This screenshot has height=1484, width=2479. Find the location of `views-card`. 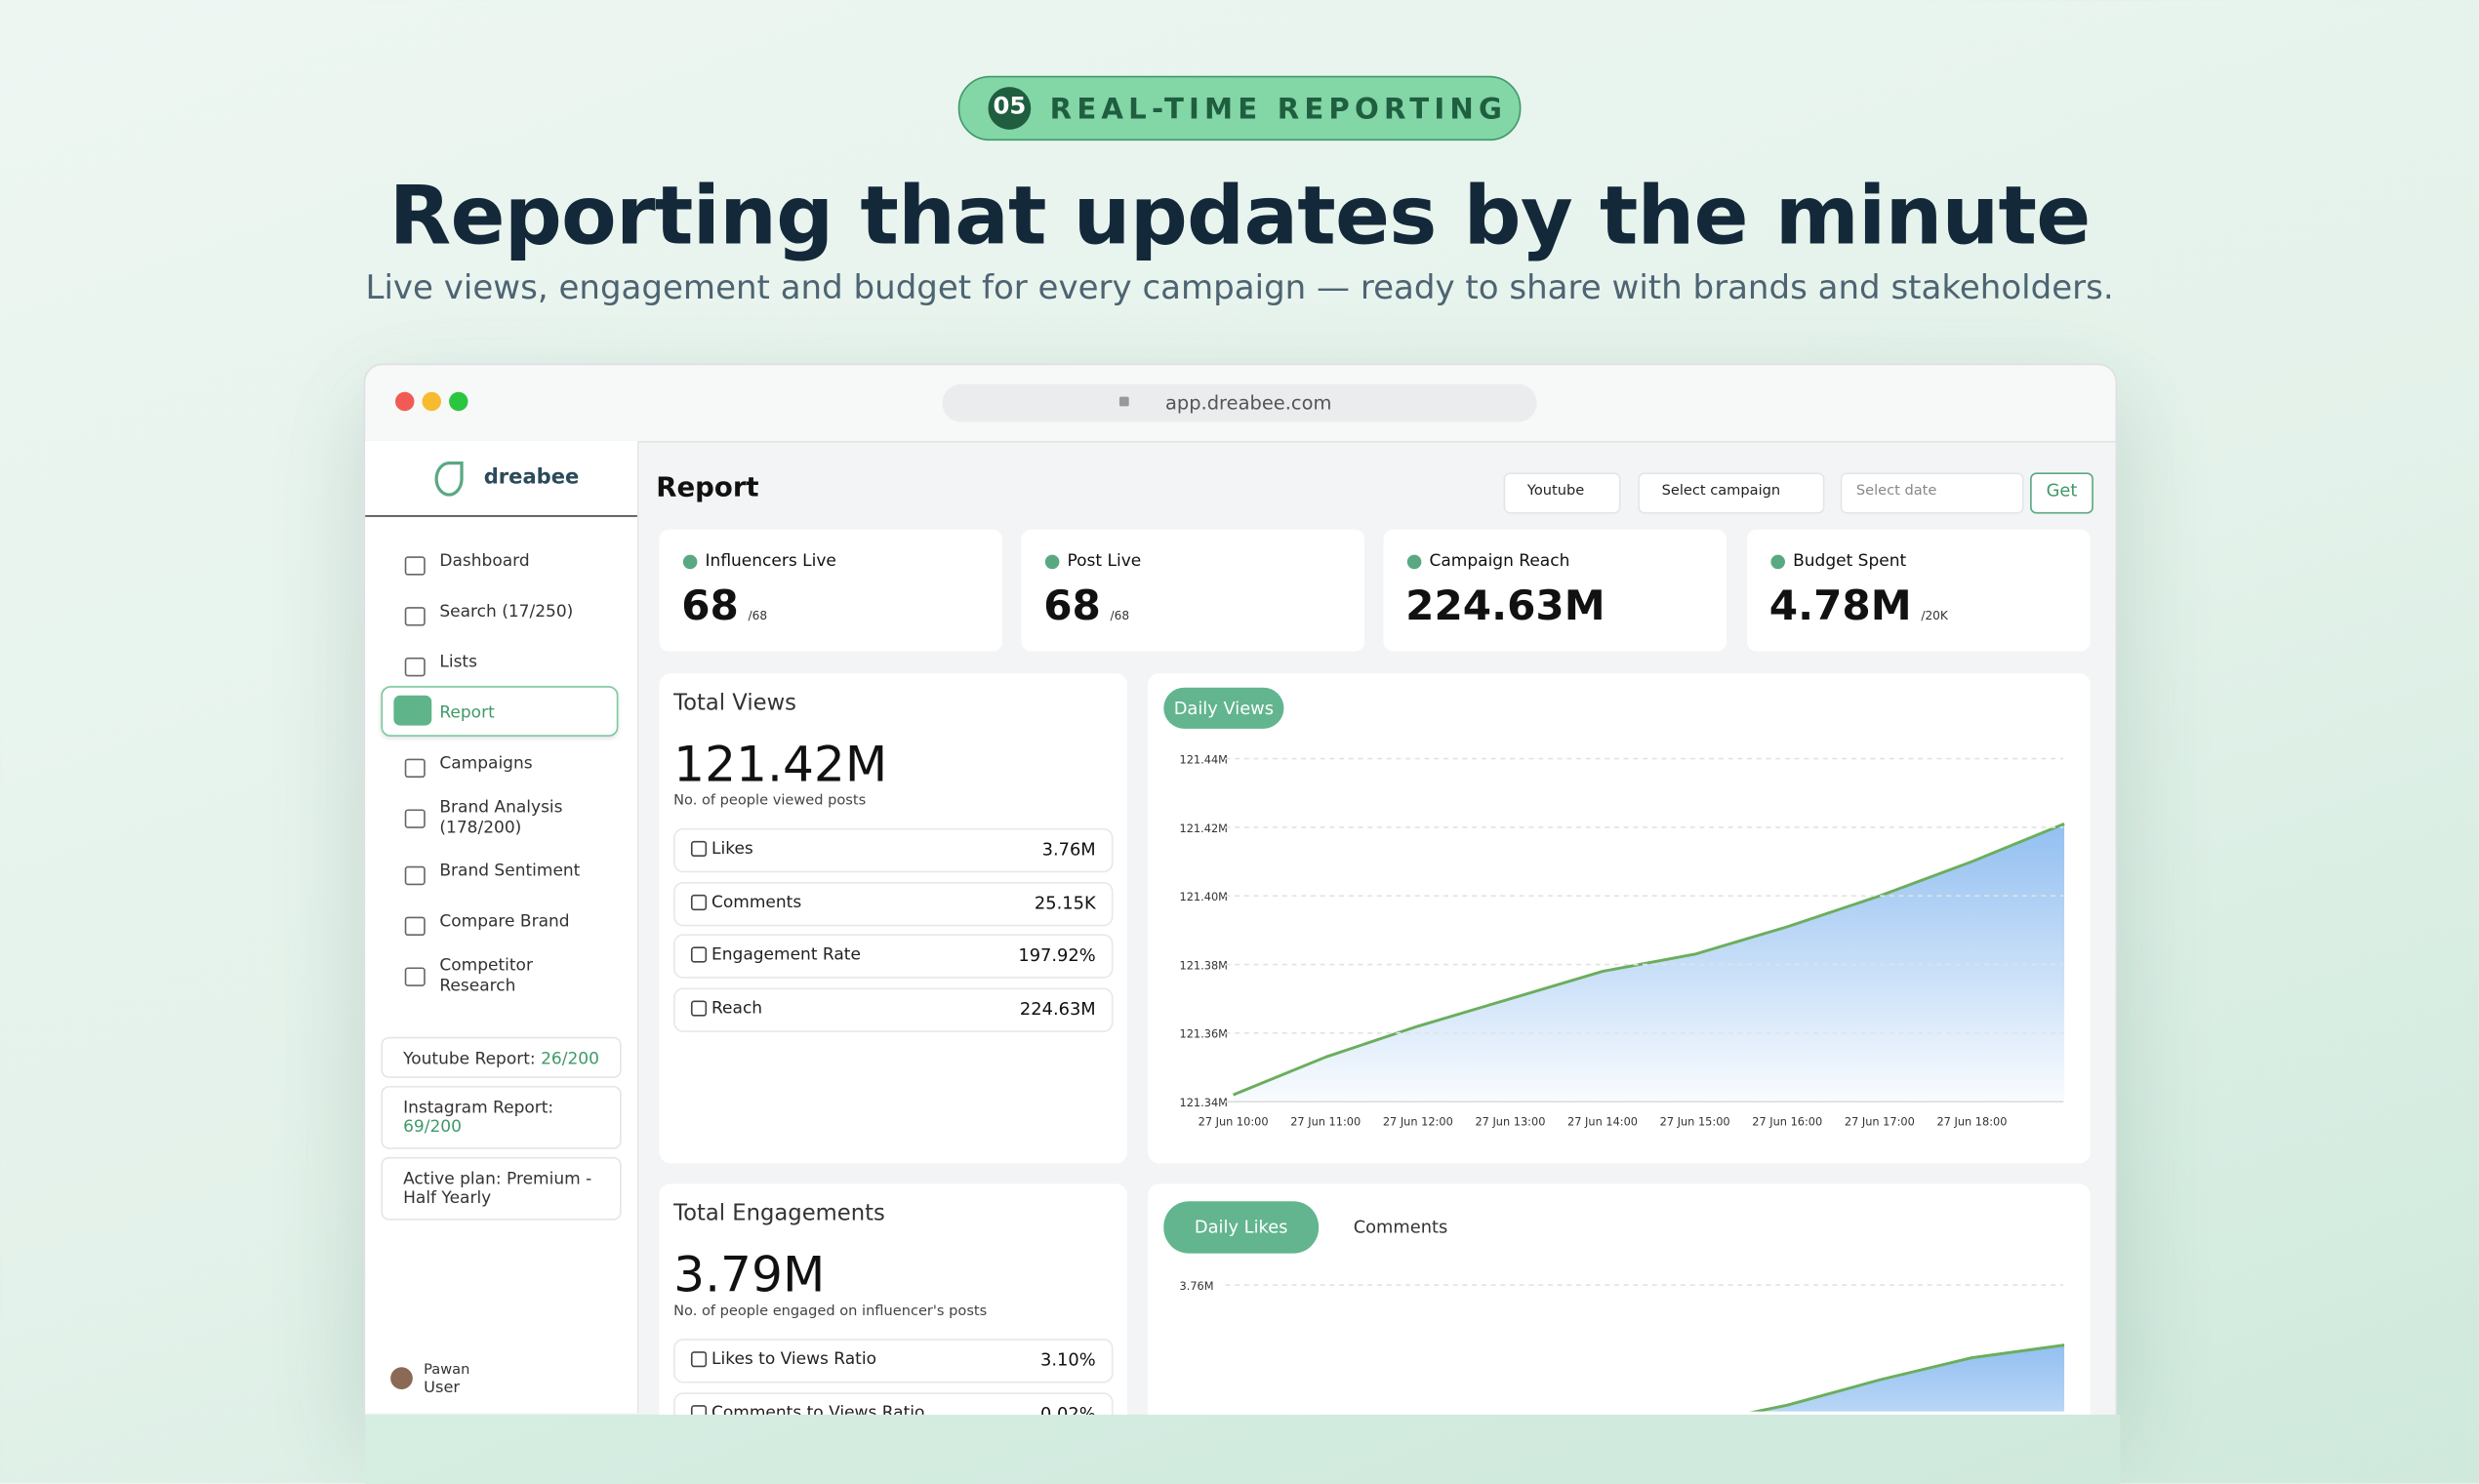

views-card is located at coordinates (893, 918).